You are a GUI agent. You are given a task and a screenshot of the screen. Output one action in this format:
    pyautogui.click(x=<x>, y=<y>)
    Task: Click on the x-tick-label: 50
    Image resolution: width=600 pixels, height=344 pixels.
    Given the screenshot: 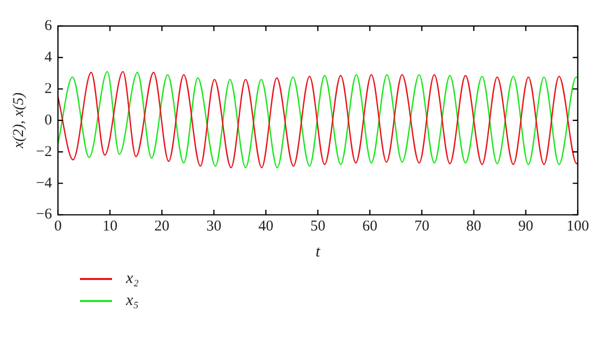 What is the action you would take?
    pyautogui.click(x=318, y=226)
    